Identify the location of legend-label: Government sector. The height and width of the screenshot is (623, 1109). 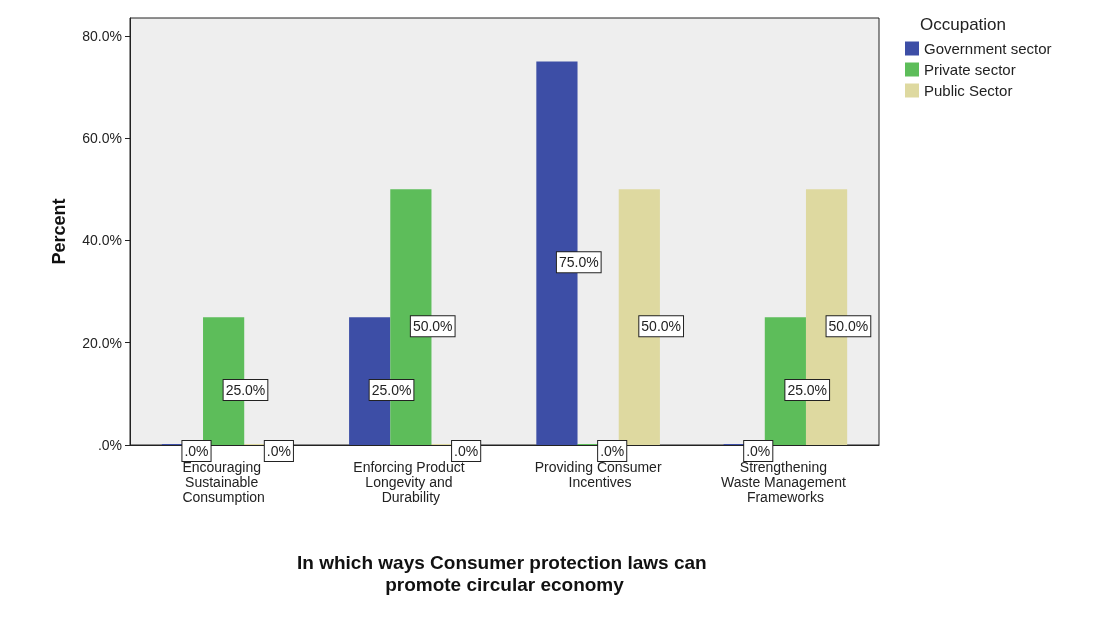
(988, 48).